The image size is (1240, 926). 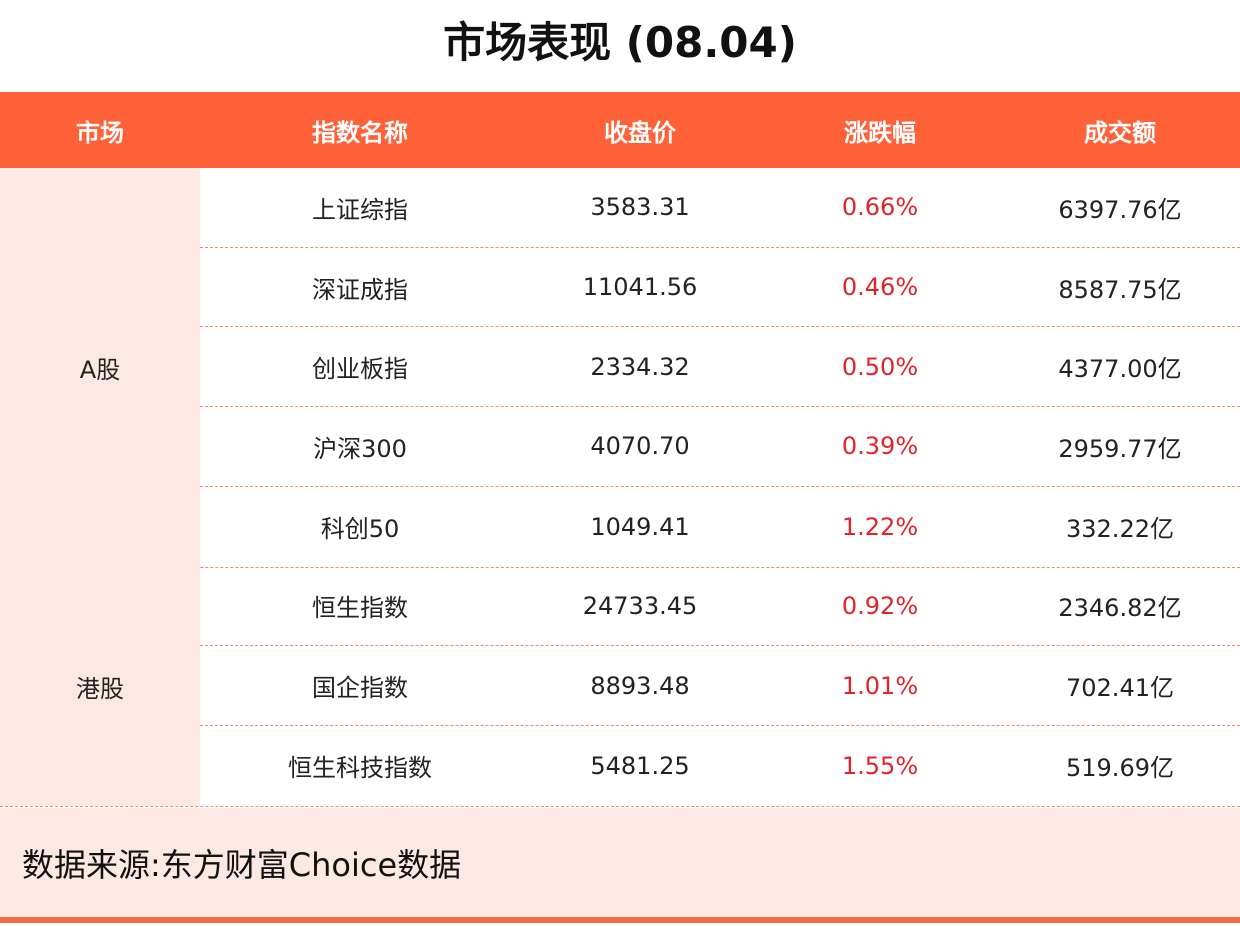 What do you see at coordinates (720, 527) in the screenshot?
I see `table-row: 科创50 1049.41 1.22% 332.22亿` at bounding box center [720, 527].